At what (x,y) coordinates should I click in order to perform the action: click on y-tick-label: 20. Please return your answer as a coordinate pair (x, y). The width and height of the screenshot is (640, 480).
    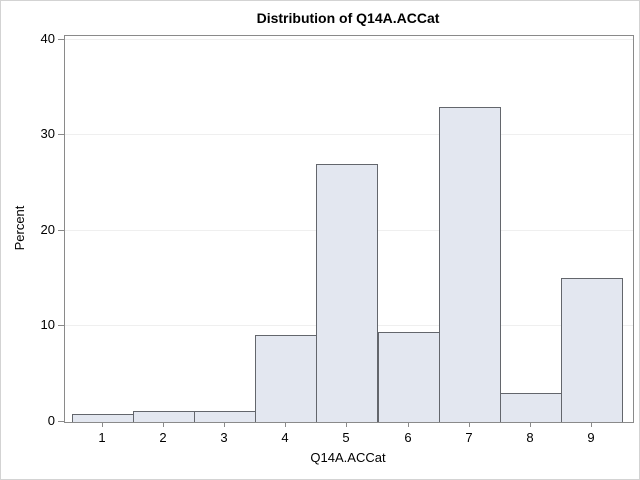
    Looking at the image, I should click on (47, 229).